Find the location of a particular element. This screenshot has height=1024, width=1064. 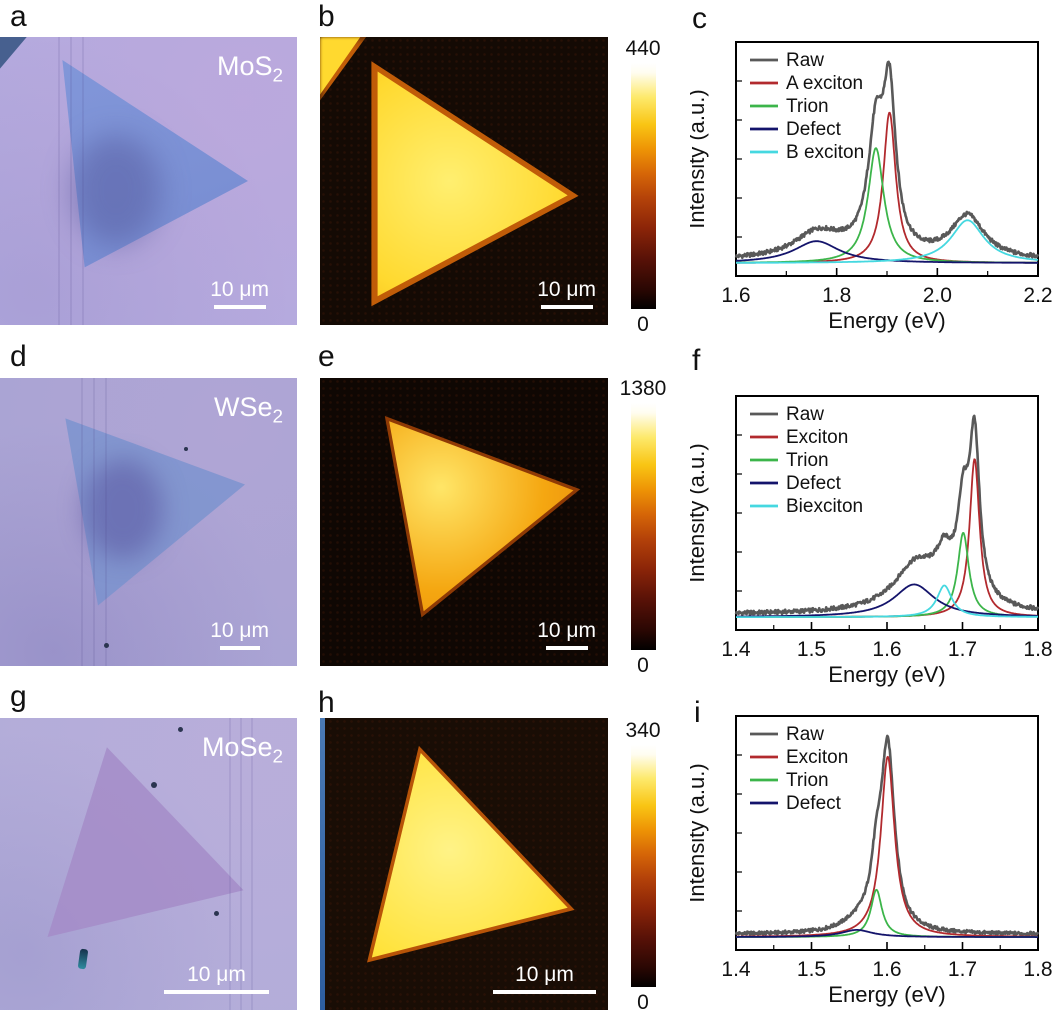

colorbar-wse2: 1380 0 is located at coordinates (643, 528).